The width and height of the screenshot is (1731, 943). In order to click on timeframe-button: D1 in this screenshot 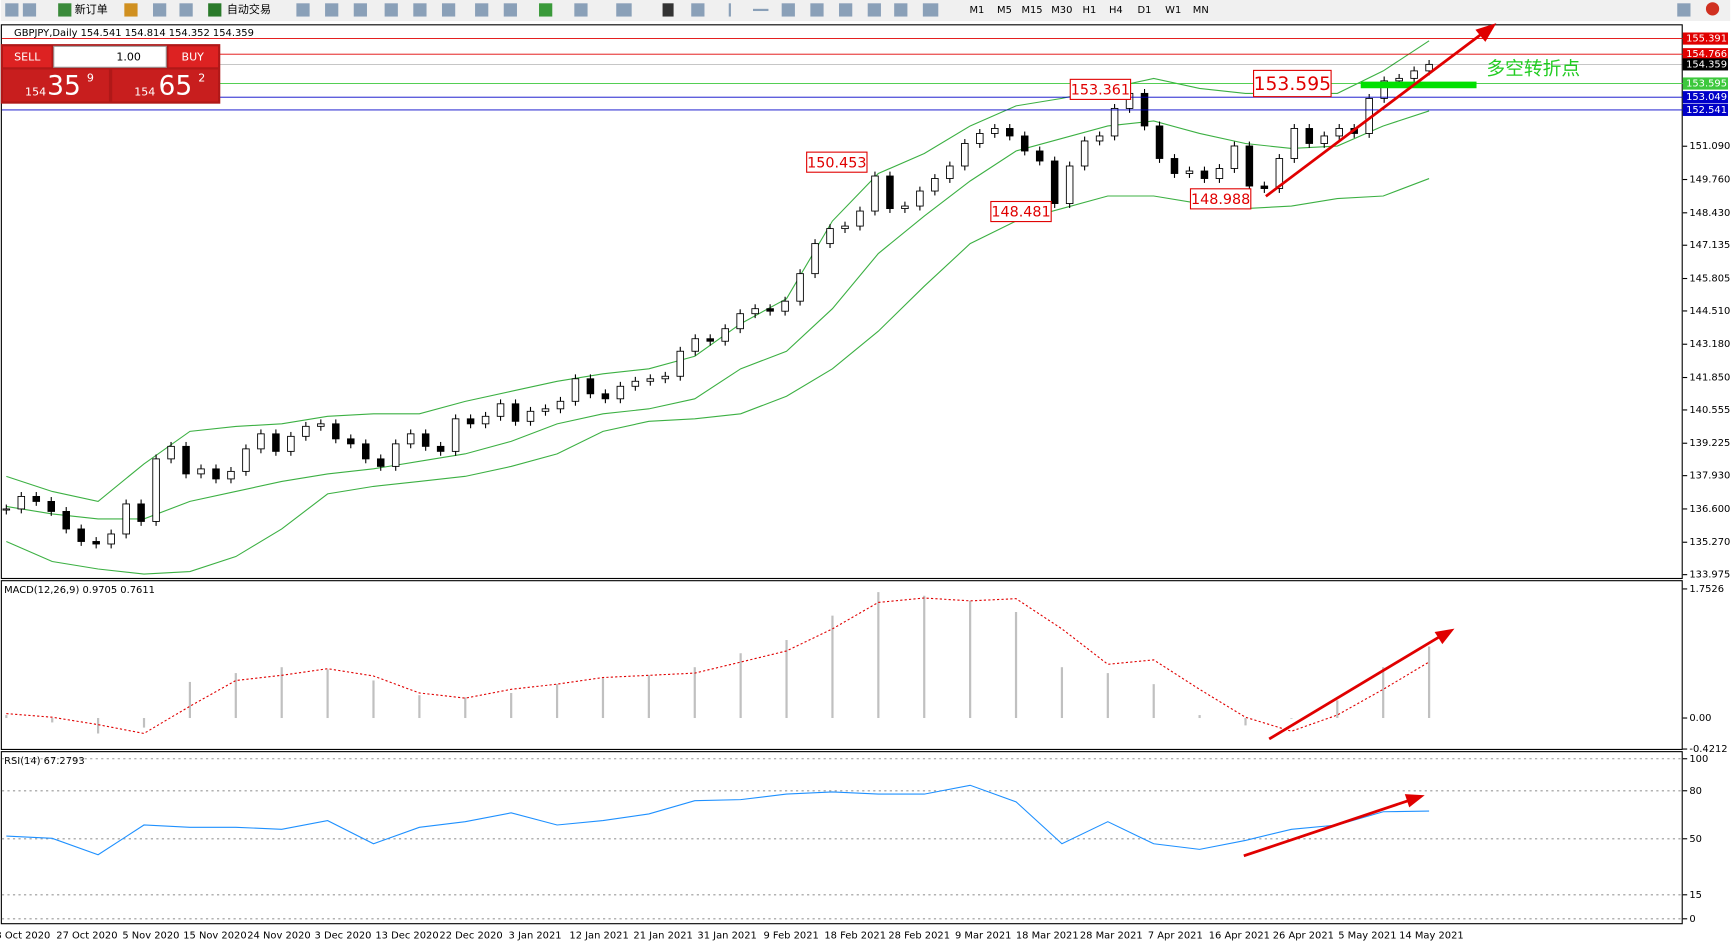, I will do `click(1145, 10)`.